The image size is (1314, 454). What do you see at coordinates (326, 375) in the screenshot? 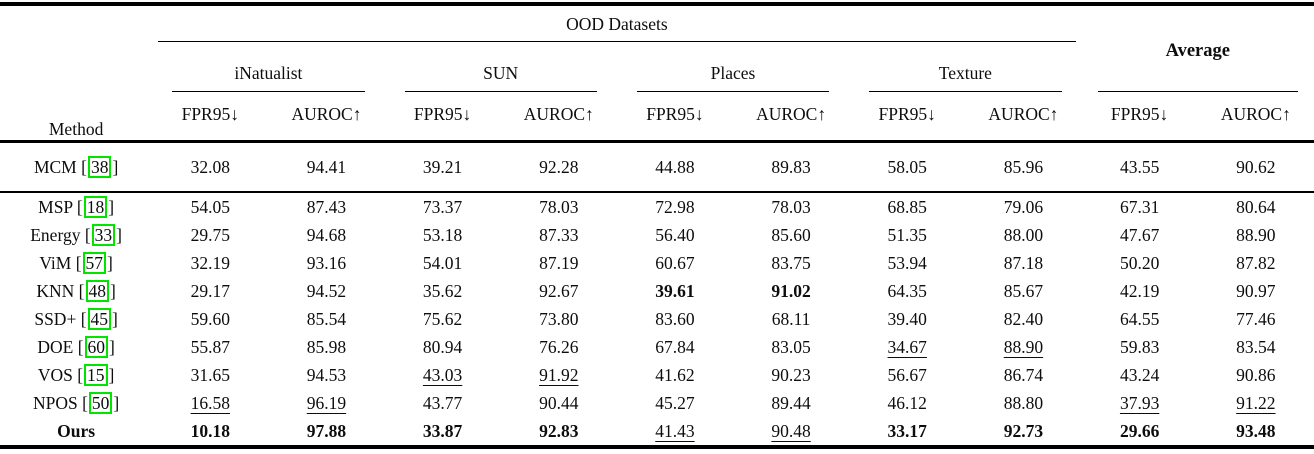
I see `value-cell: 94.53` at bounding box center [326, 375].